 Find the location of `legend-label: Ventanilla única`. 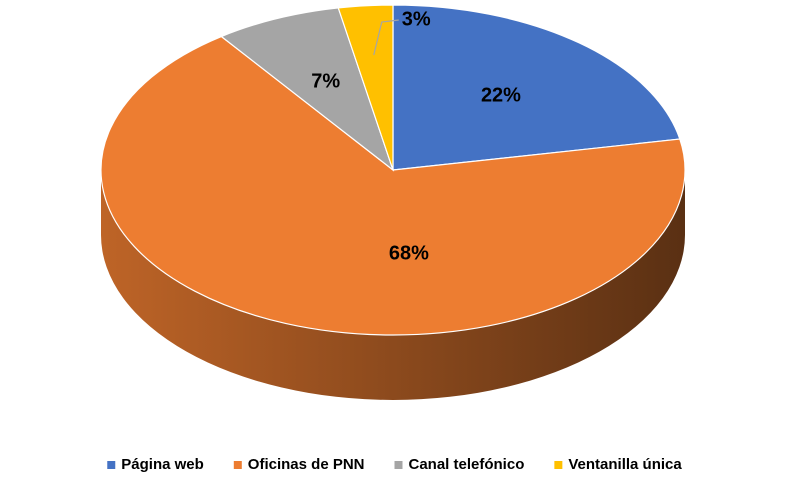

legend-label: Ventanilla única is located at coordinates (625, 464).